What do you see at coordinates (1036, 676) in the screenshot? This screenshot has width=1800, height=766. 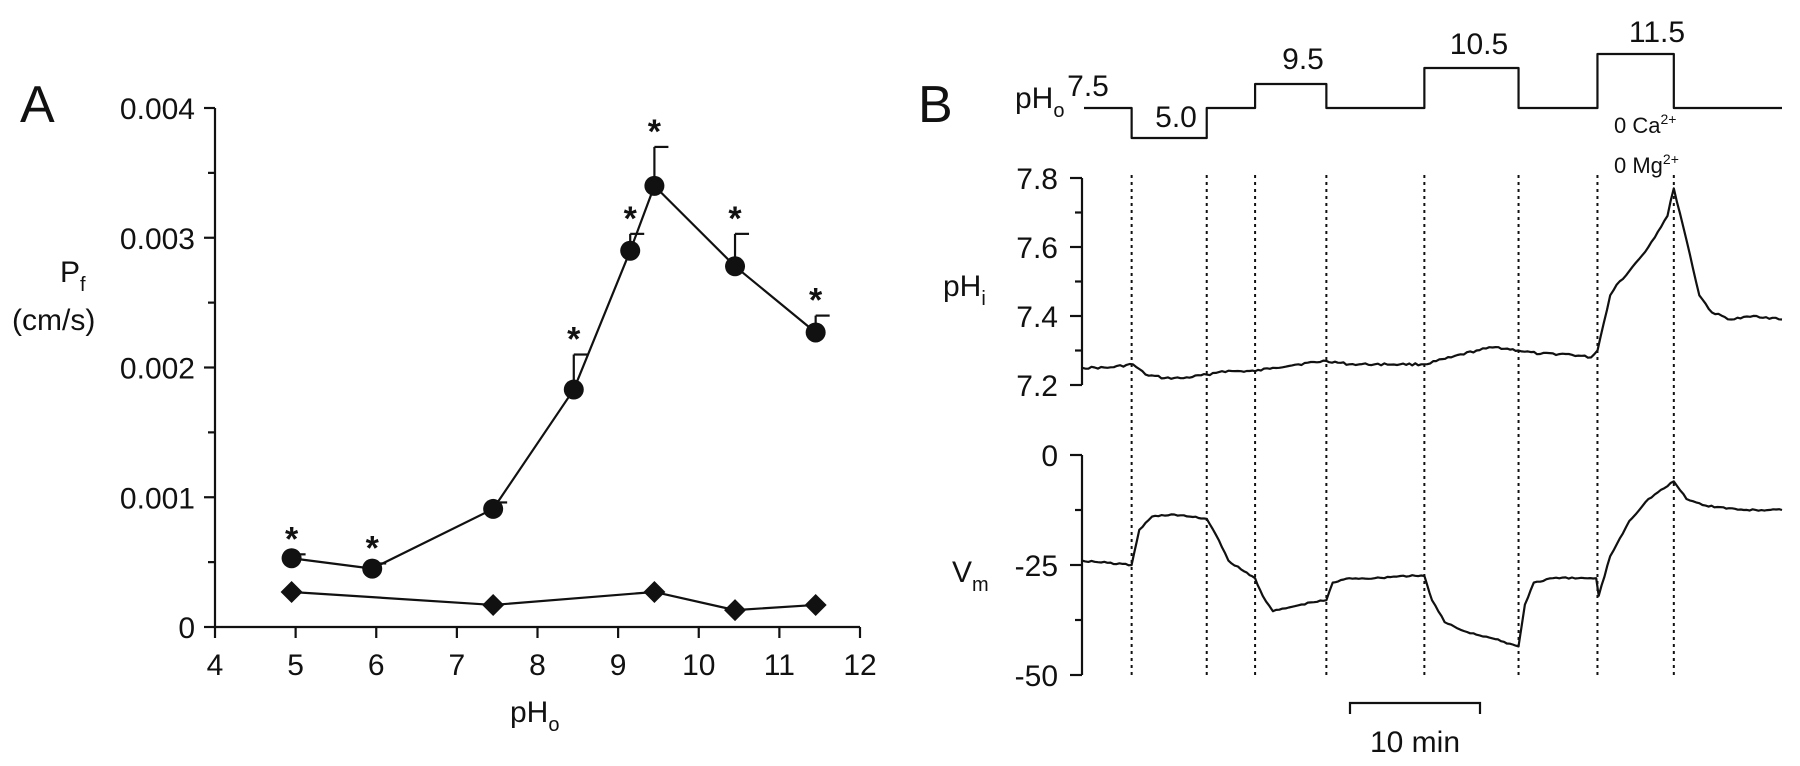 I see `vm-tick-label: -50` at bounding box center [1036, 676].